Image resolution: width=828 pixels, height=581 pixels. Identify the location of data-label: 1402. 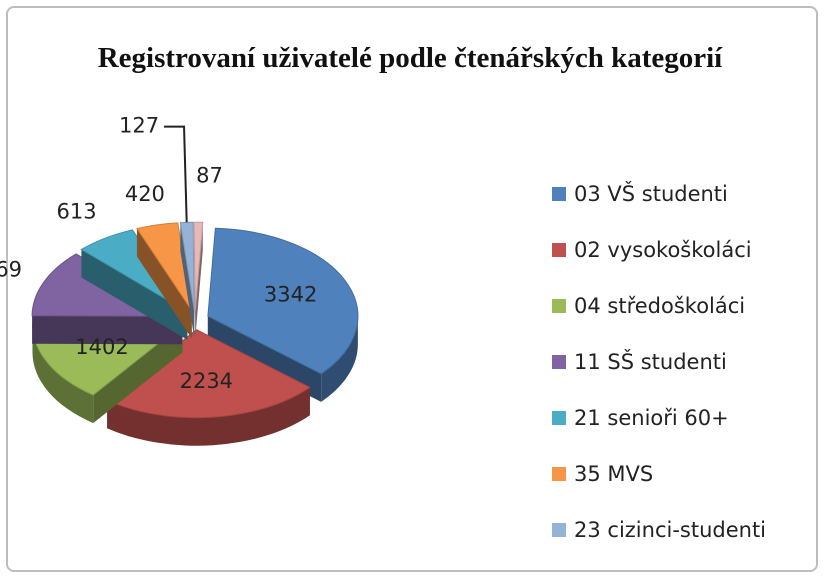
(101, 347).